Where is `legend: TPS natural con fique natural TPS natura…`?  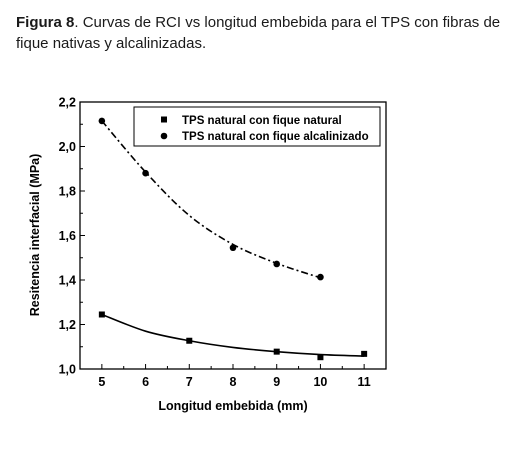
legend: TPS natural con fique natural TPS natura… is located at coordinates (257, 126).